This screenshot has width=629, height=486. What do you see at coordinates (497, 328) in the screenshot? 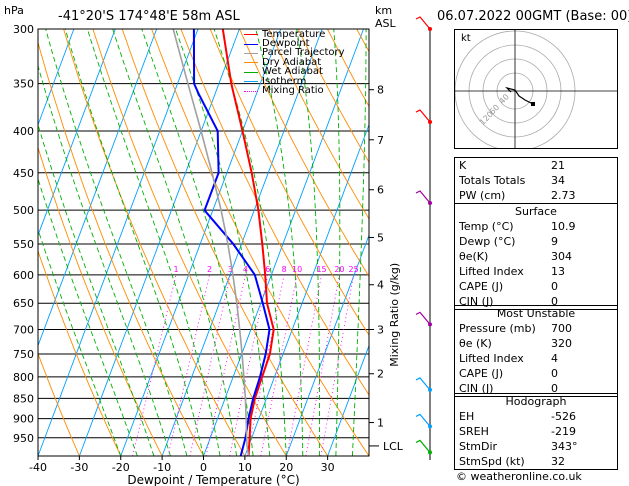
I see `row-label: Pressure (mb)` at bounding box center [497, 328].